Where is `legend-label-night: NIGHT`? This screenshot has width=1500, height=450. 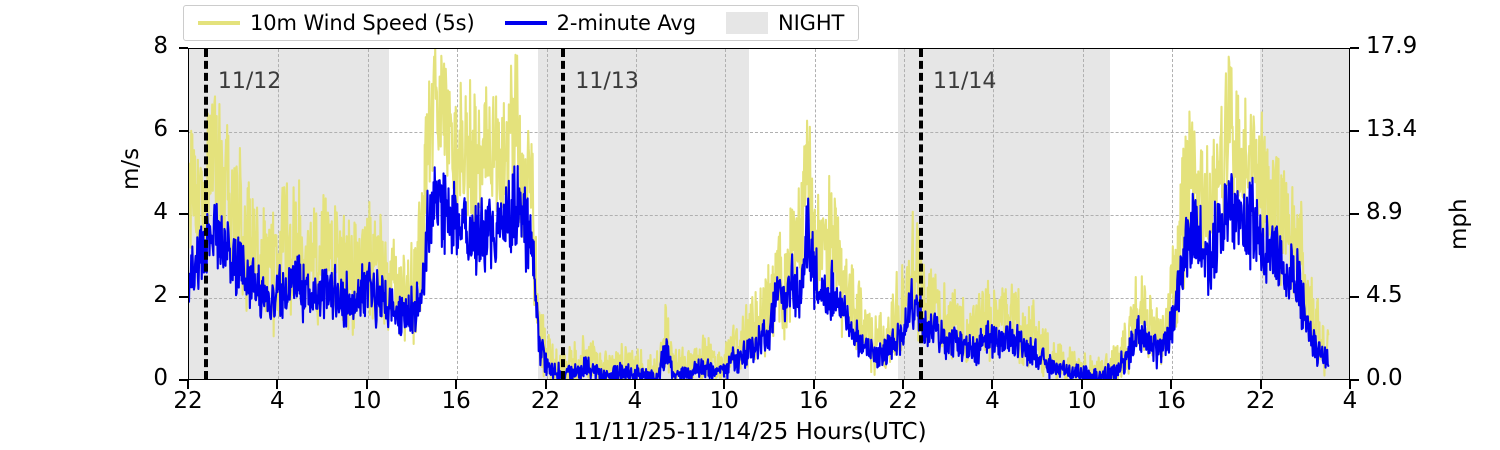
legend-label-night: NIGHT is located at coordinates (811, 23).